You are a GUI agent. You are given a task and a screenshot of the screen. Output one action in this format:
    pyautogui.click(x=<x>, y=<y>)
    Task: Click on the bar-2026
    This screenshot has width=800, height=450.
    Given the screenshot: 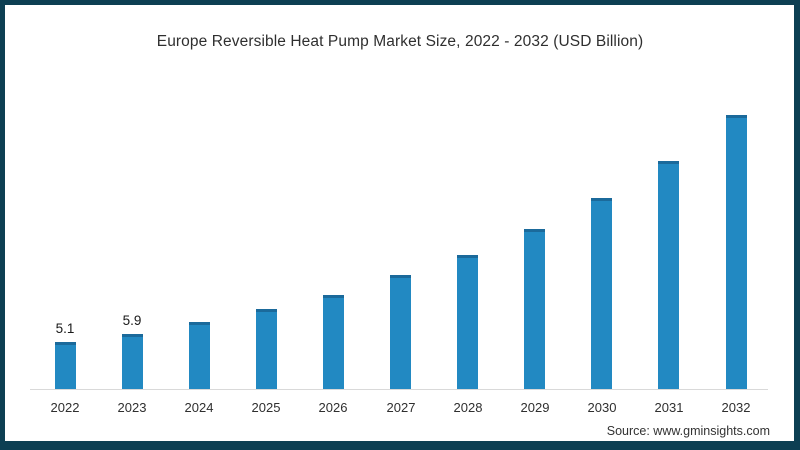 What is the action you would take?
    pyautogui.click(x=333, y=342)
    